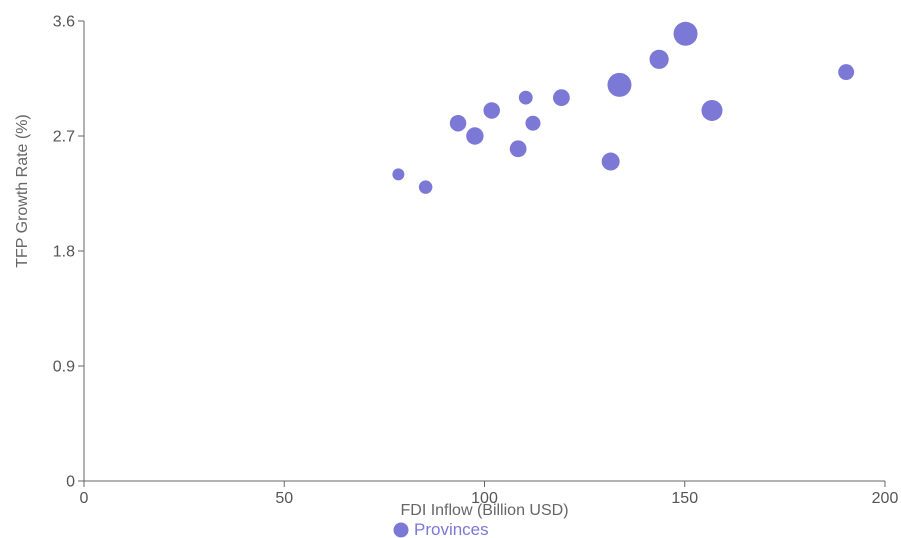 Image resolution: width=901 pixels, height=538 pixels. What do you see at coordinates (22, 191) in the screenshot?
I see `y-axis-title: TFP Growth Rate (%)` at bounding box center [22, 191].